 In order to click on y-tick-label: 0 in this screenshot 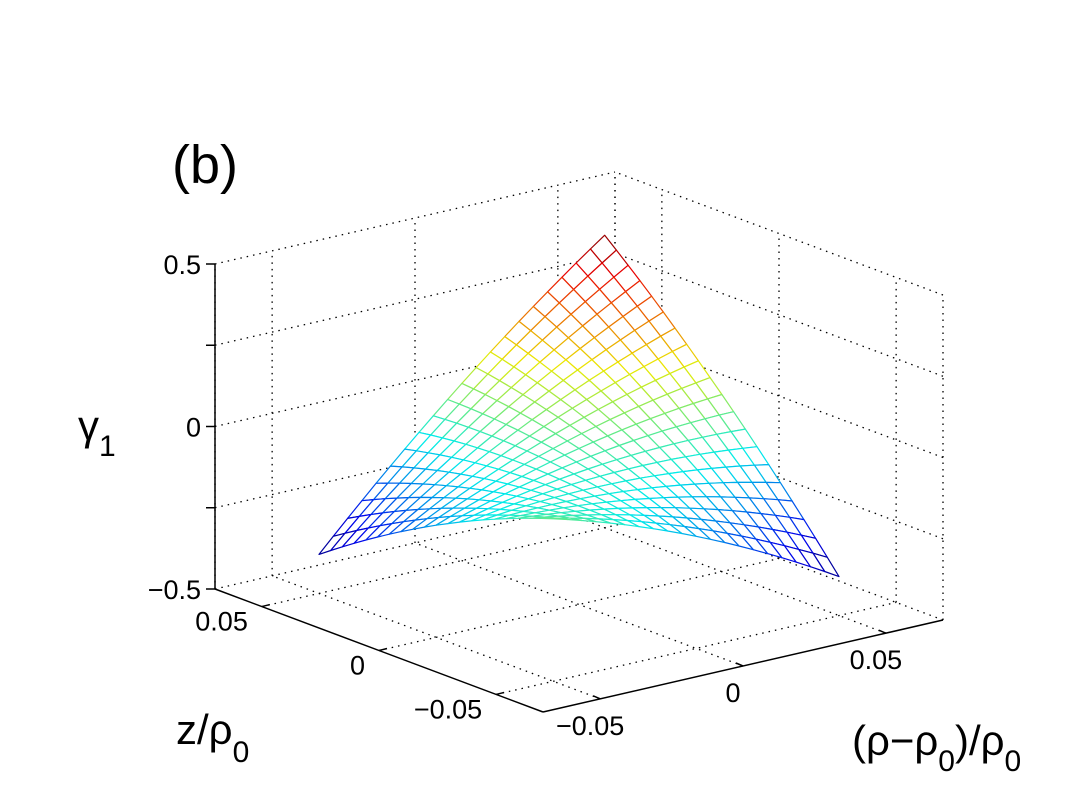, I will do `click(357, 666)`.